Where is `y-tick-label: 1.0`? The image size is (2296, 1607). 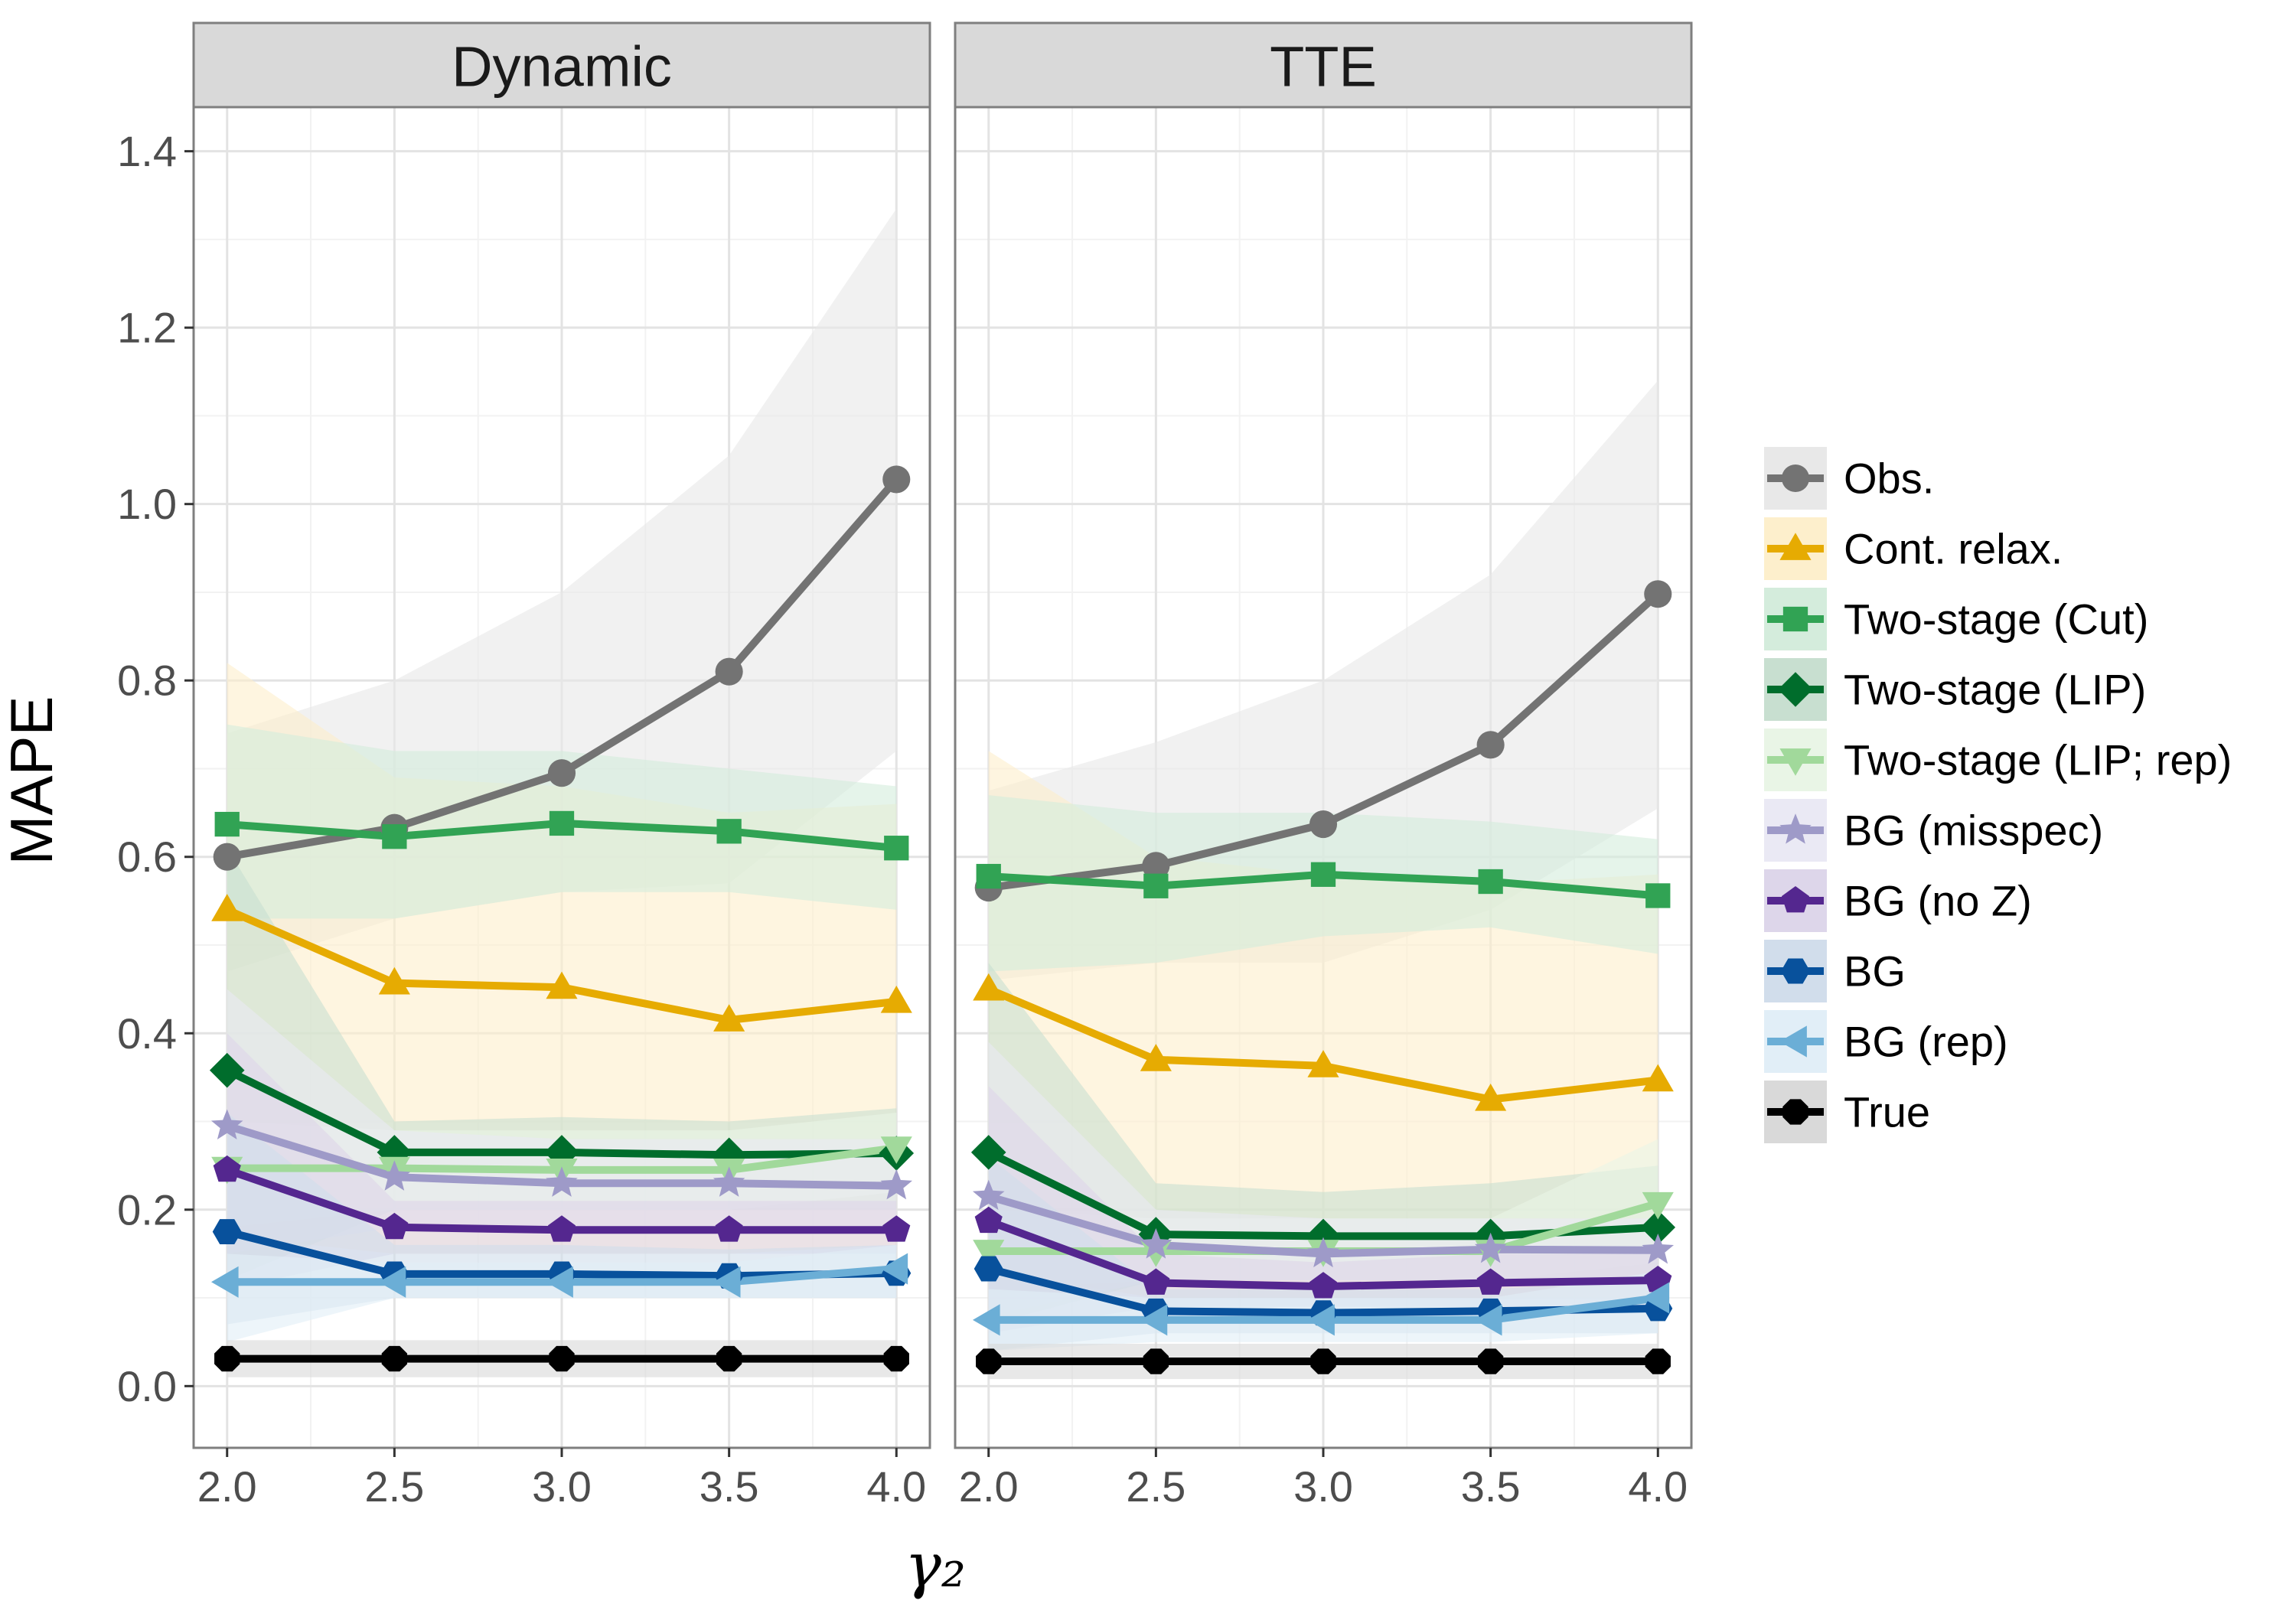
y-tick-label: 1.0 is located at coordinates (147, 504).